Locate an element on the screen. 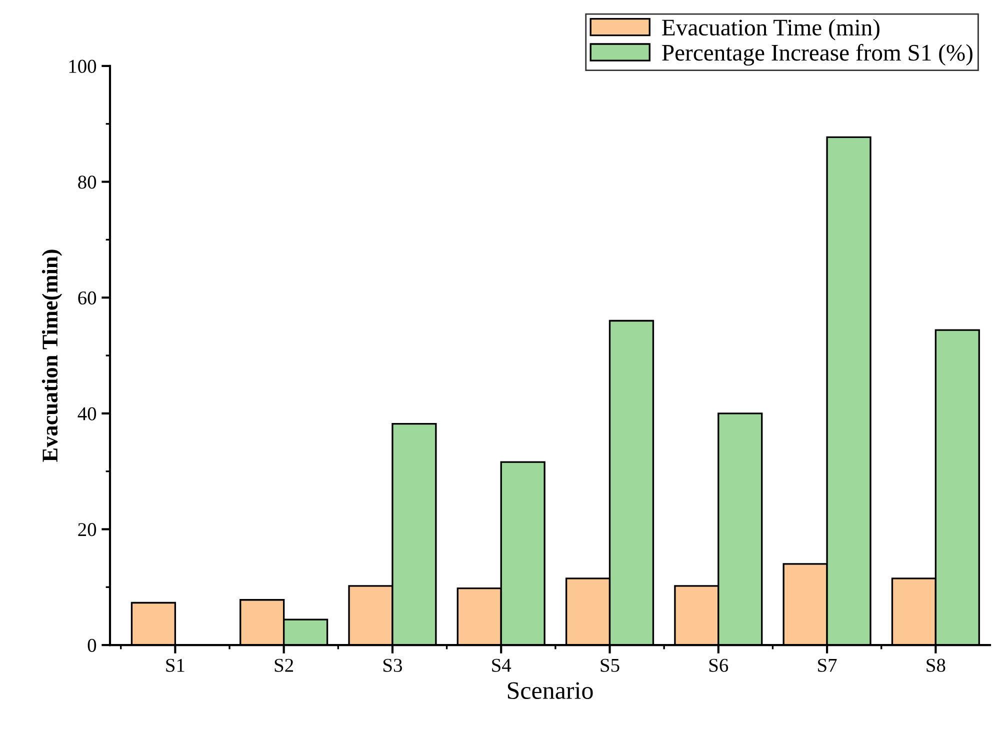 This screenshot has width=1000, height=733. y-tick-label: 20 is located at coordinates (87, 529).